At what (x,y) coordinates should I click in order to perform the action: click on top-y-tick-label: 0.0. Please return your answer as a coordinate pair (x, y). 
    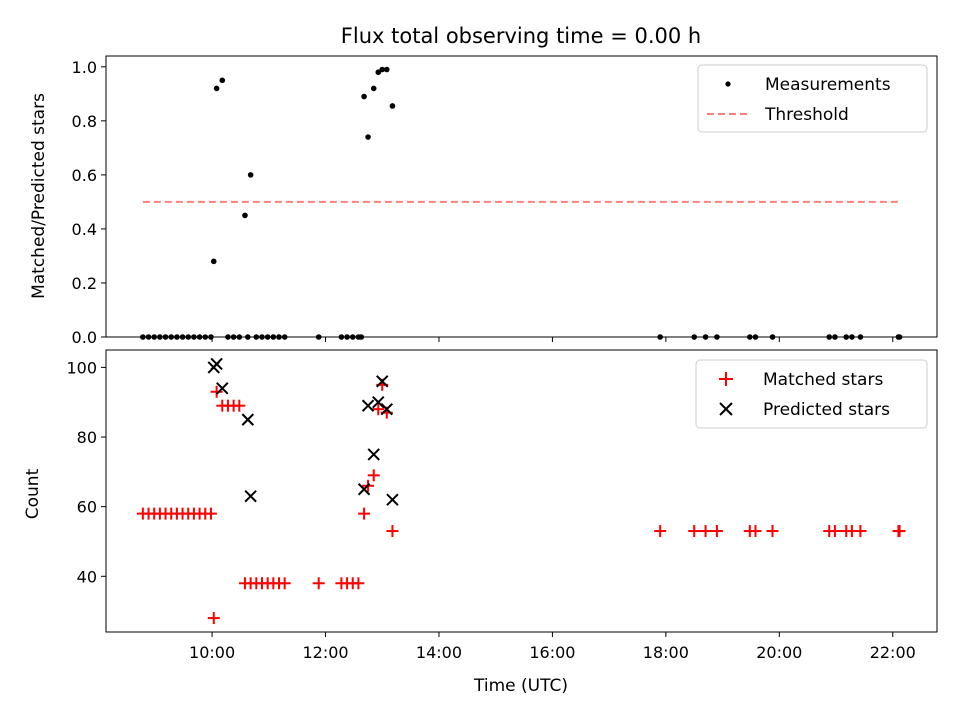
    Looking at the image, I should click on (84, 337).